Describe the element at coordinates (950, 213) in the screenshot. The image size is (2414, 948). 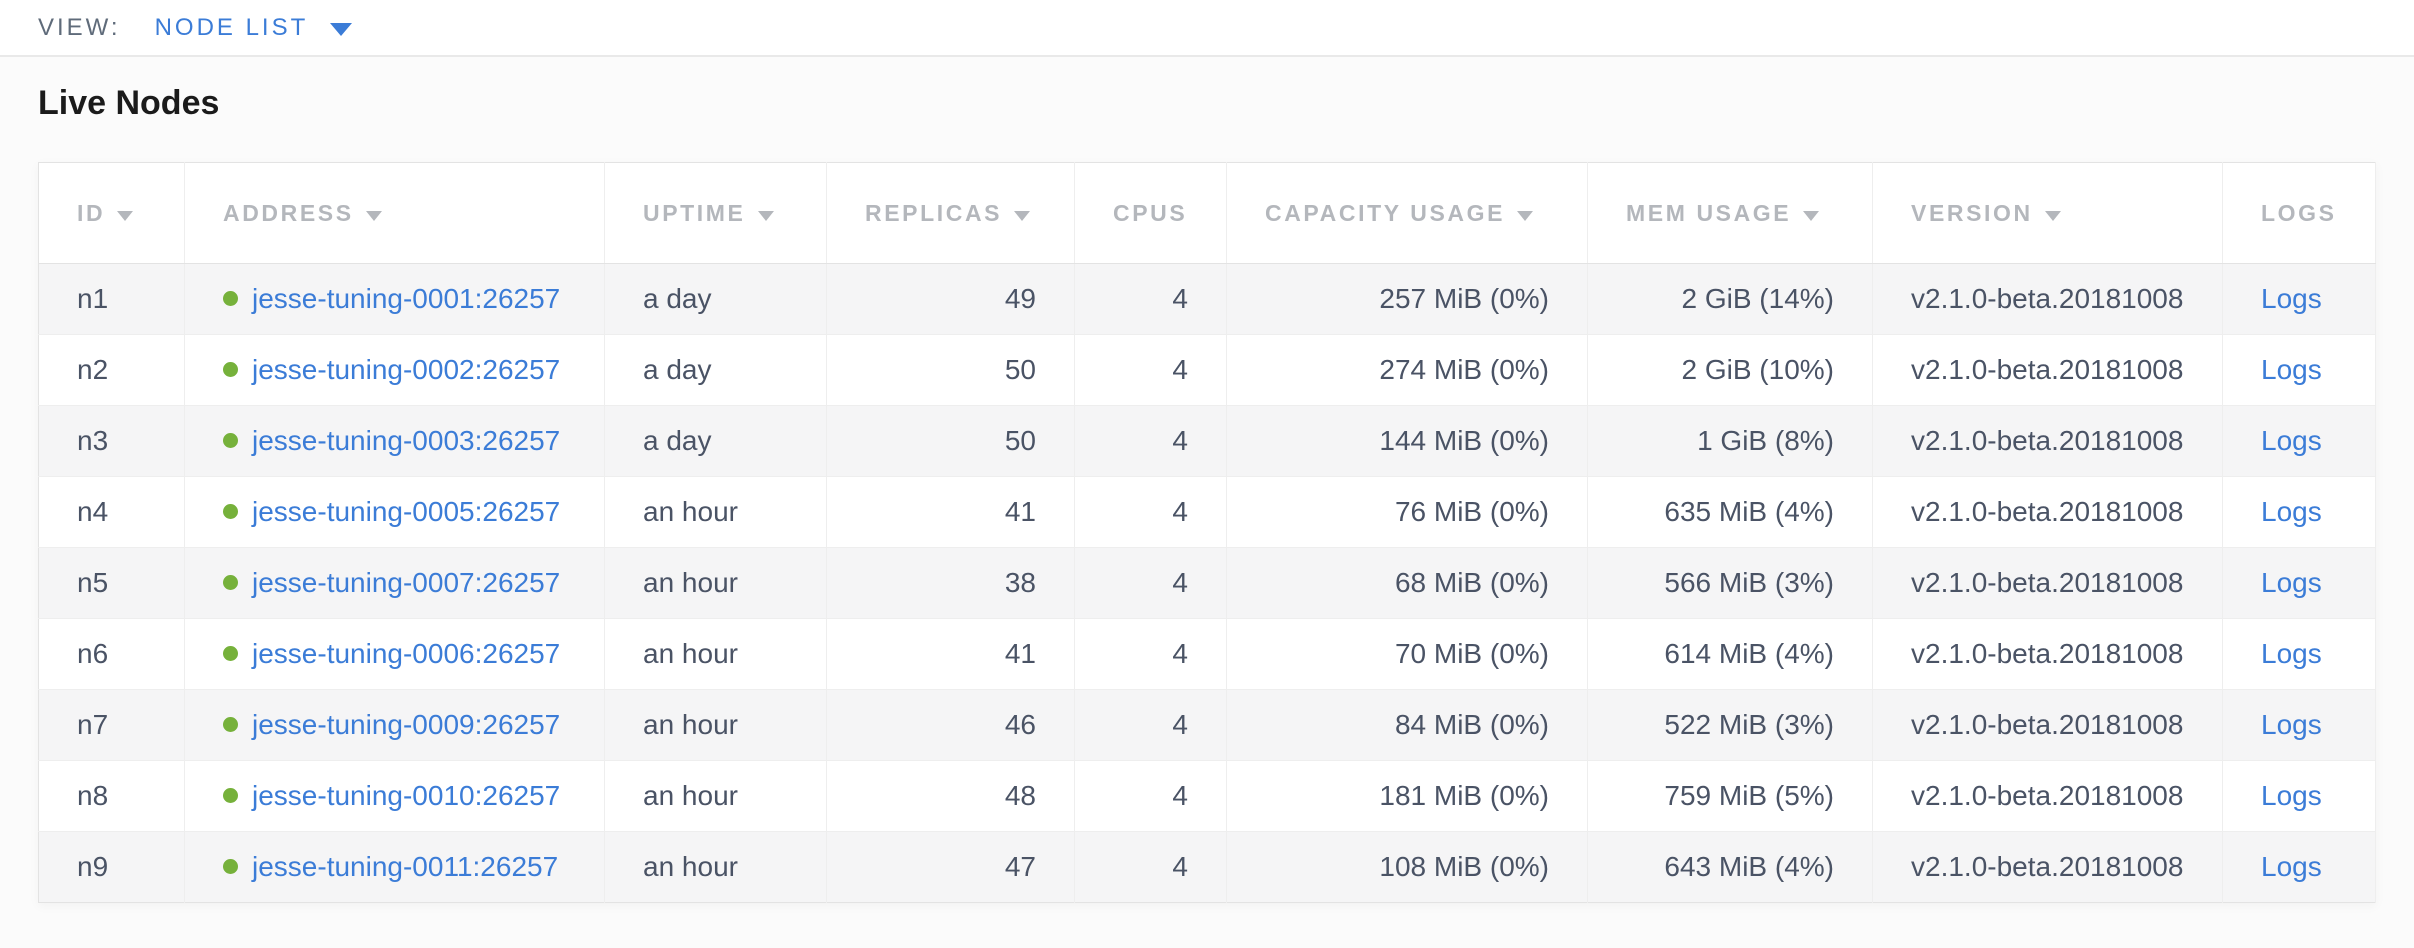
I see `column-header-replicas: REPLICAS` at that location.